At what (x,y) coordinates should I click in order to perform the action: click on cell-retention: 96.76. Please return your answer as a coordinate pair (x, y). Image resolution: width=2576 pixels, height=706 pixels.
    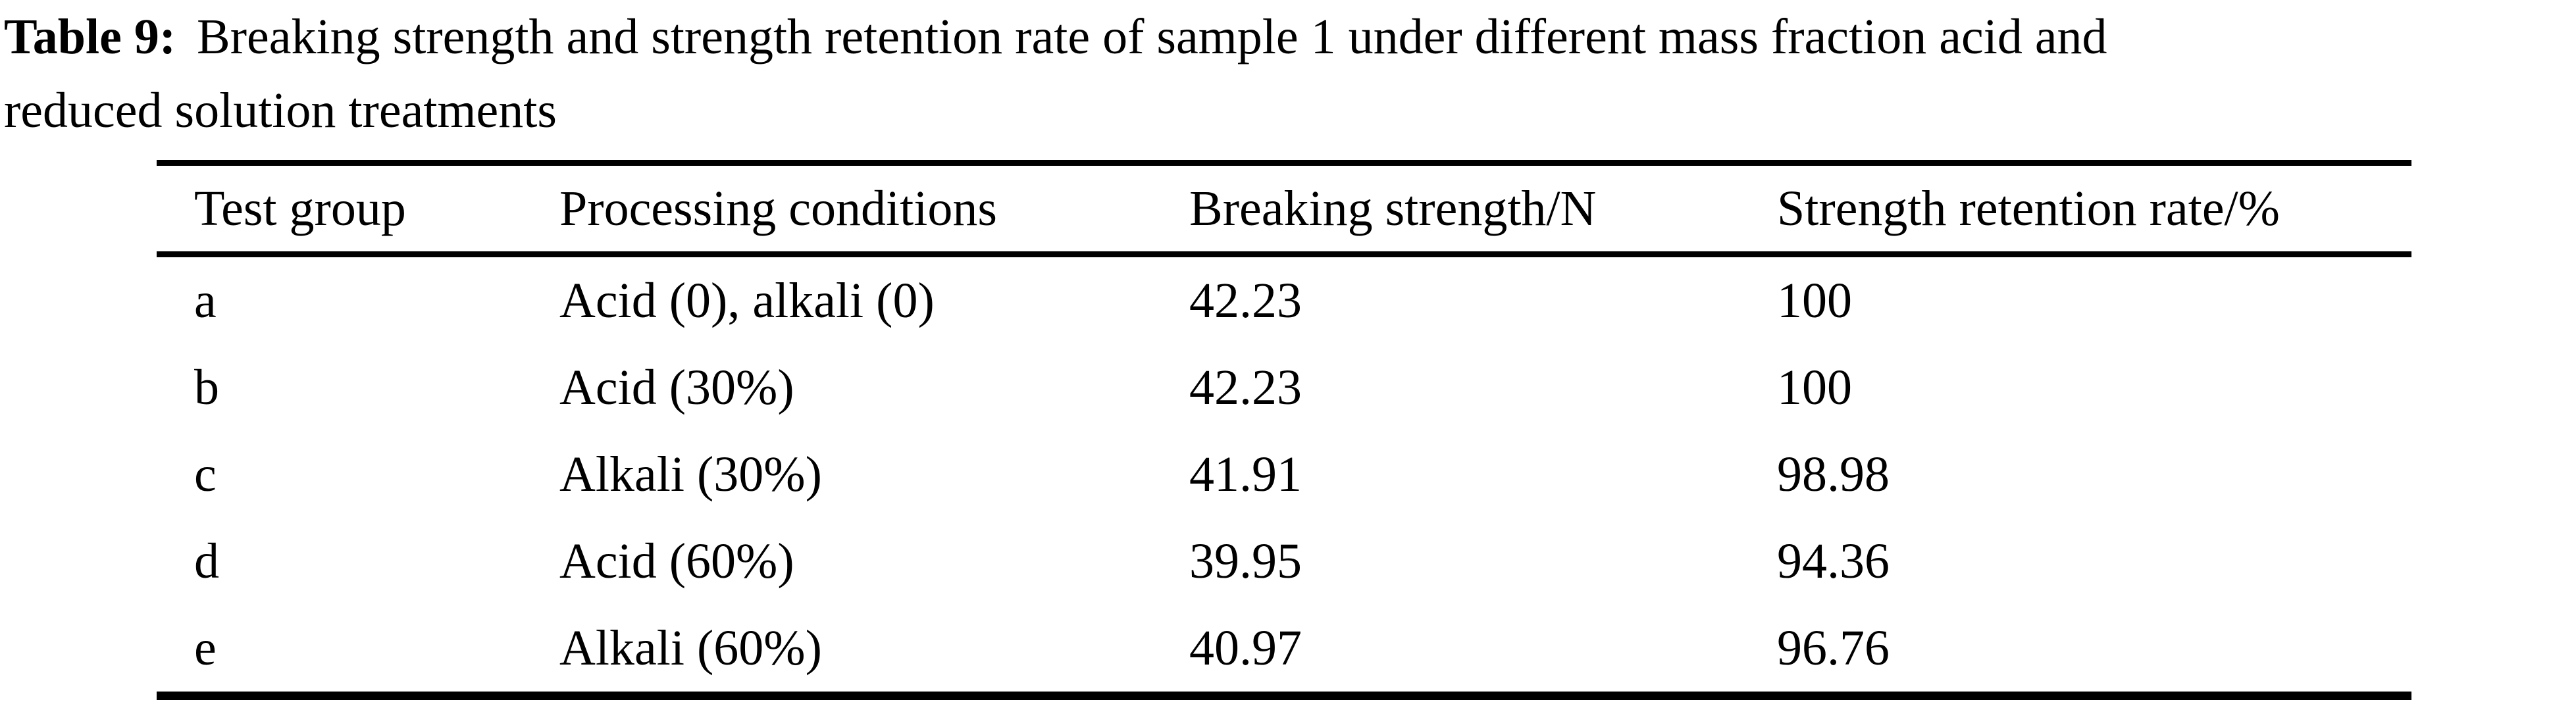
    Looking at the image, I should click on (1833, 648).